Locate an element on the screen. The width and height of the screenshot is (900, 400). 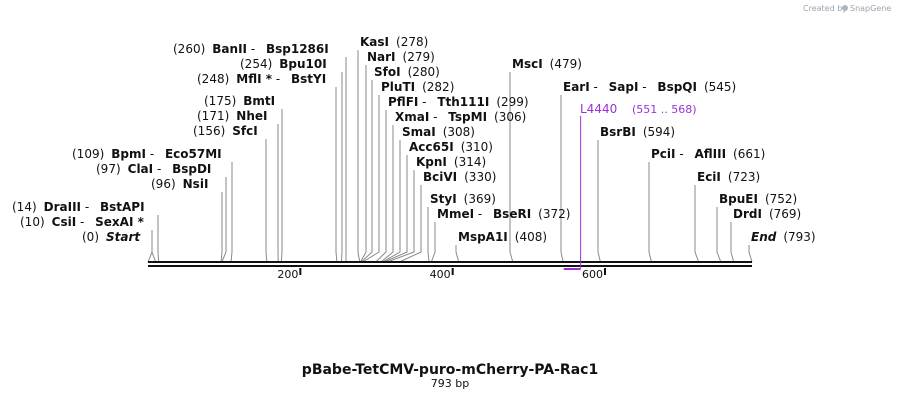
site-label: BsrBI (594) is located at coordinates (637, 132).